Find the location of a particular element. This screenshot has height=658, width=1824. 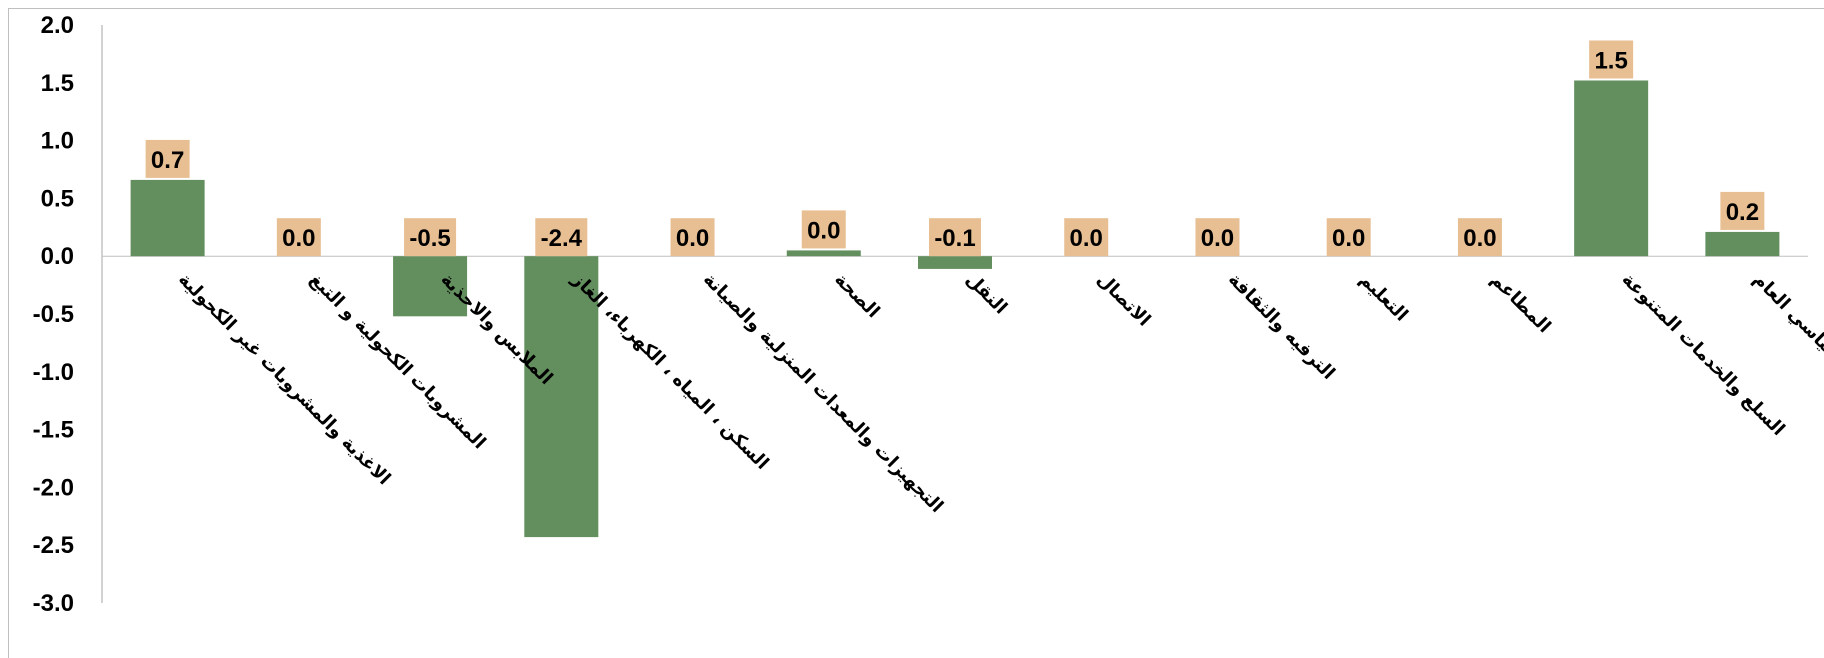

data-label: 0.7 is located at coordinates (167, 158).